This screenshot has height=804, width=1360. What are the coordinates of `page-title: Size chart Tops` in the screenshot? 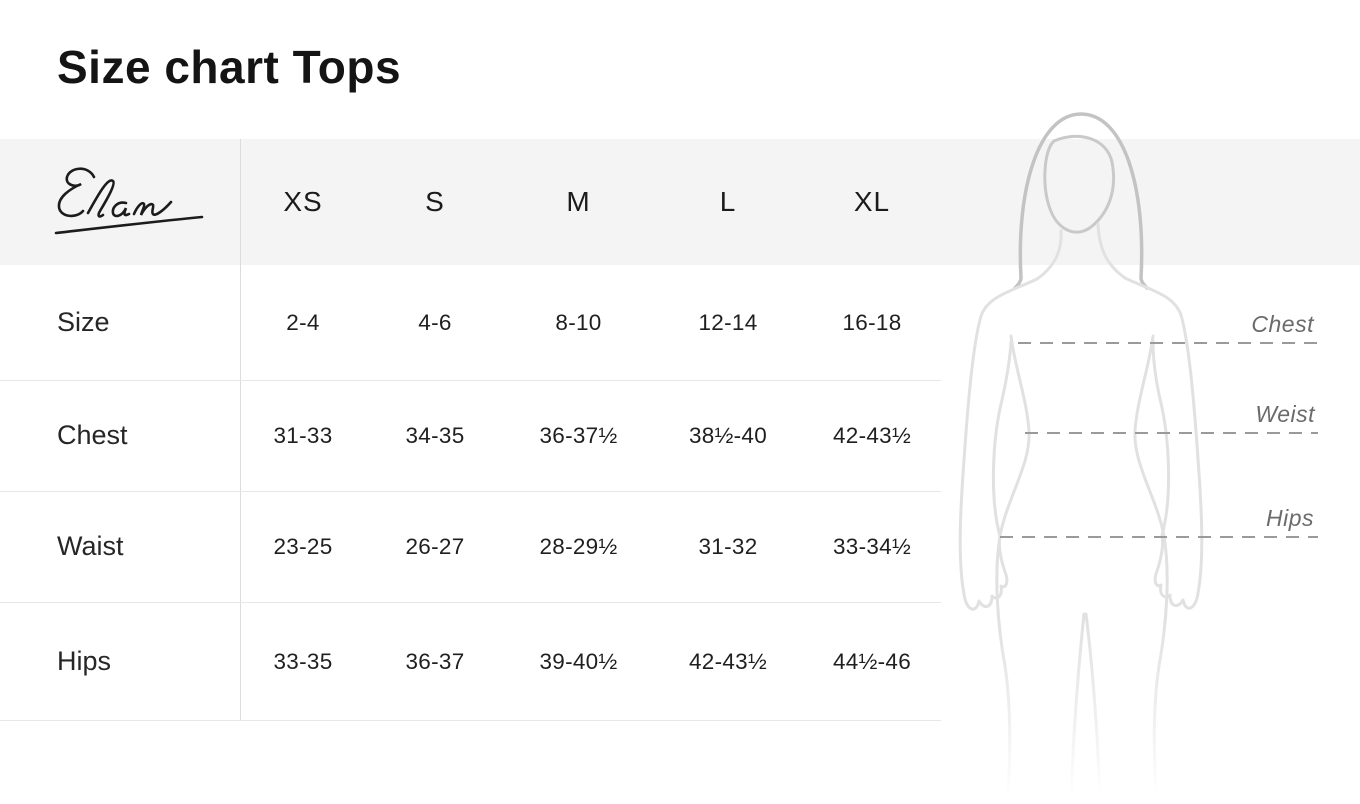 It's located at (229, 67).